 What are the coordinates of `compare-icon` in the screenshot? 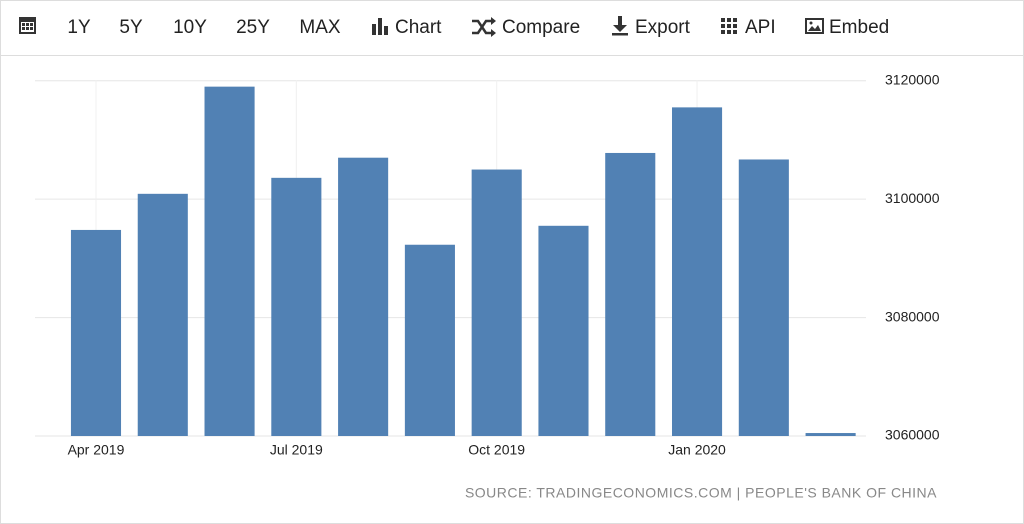 It's located at (484, 27).